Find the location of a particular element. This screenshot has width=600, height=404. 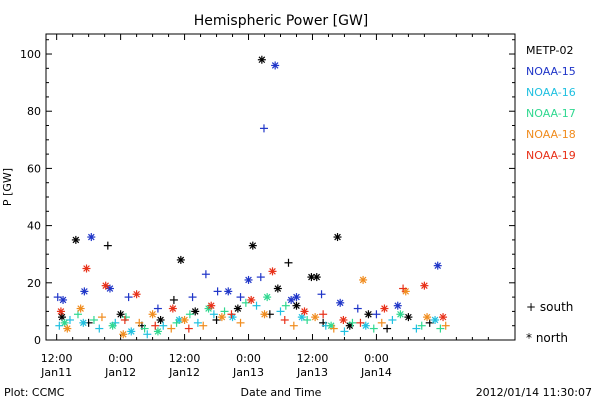

footer-credit: Plot: CCMC is located at coordinates (34, 392).